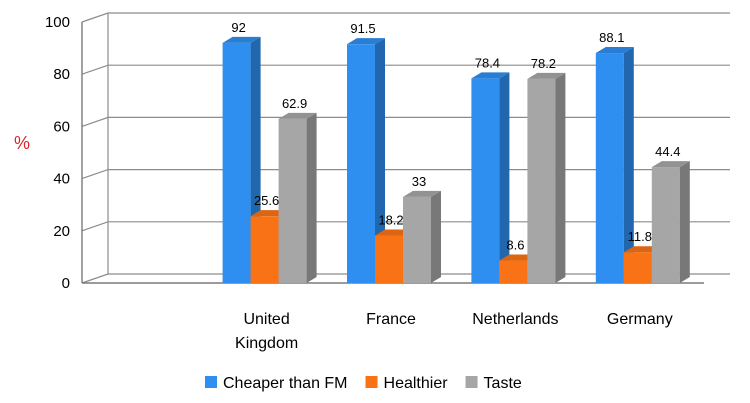 The height and width of the screenshot is (403, 750). I want to click on data-label: 44.4, so click(667, 151).